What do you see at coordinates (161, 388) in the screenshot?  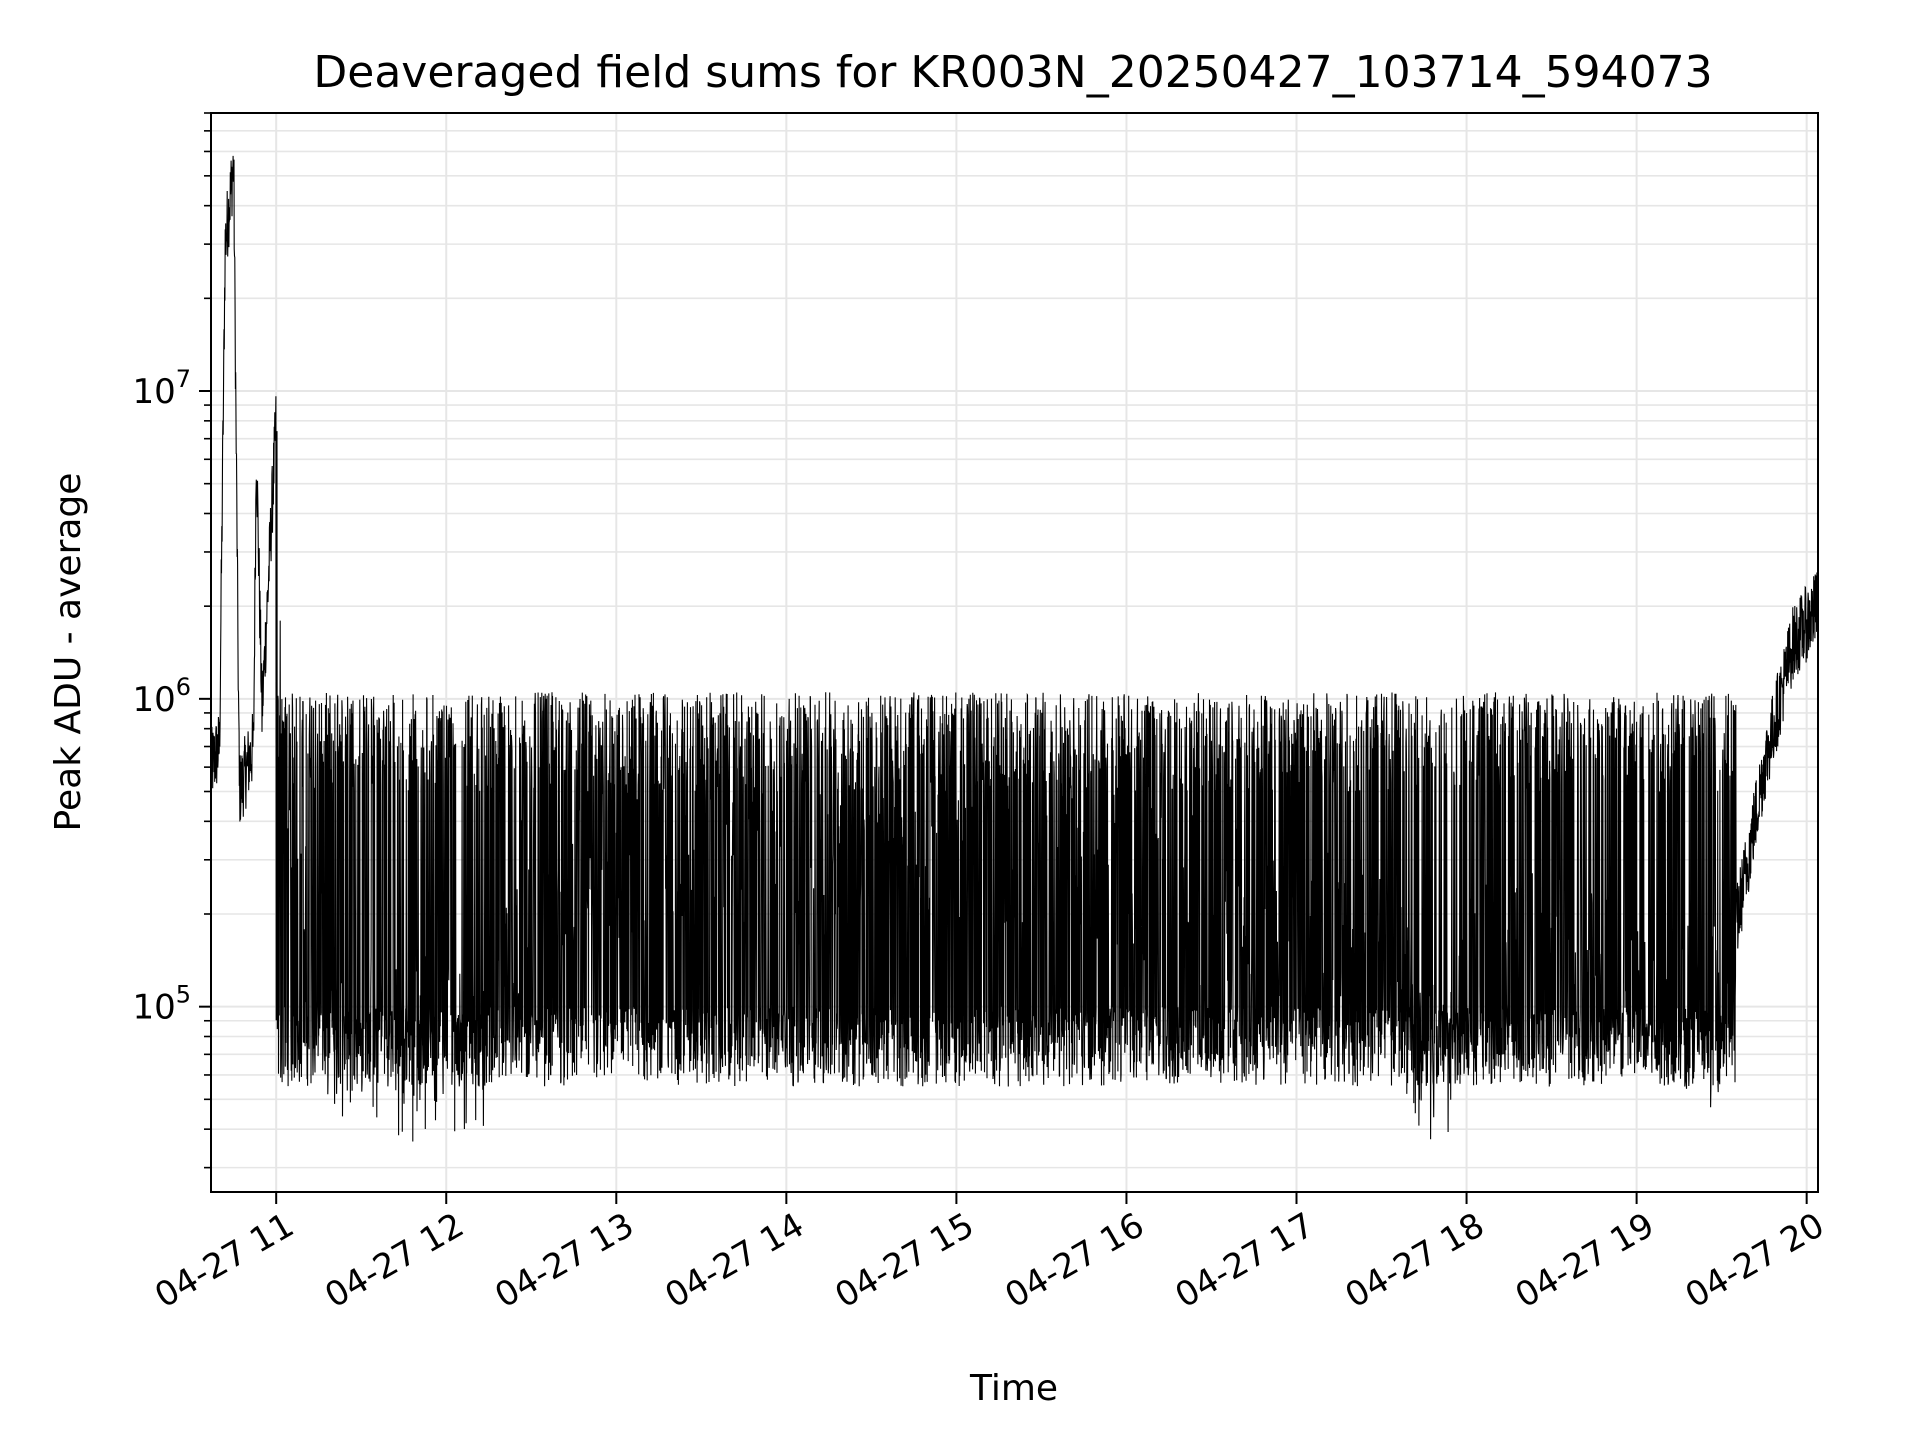 I see `y-tick-label: 10⁷` at bounding box center [161, 388].